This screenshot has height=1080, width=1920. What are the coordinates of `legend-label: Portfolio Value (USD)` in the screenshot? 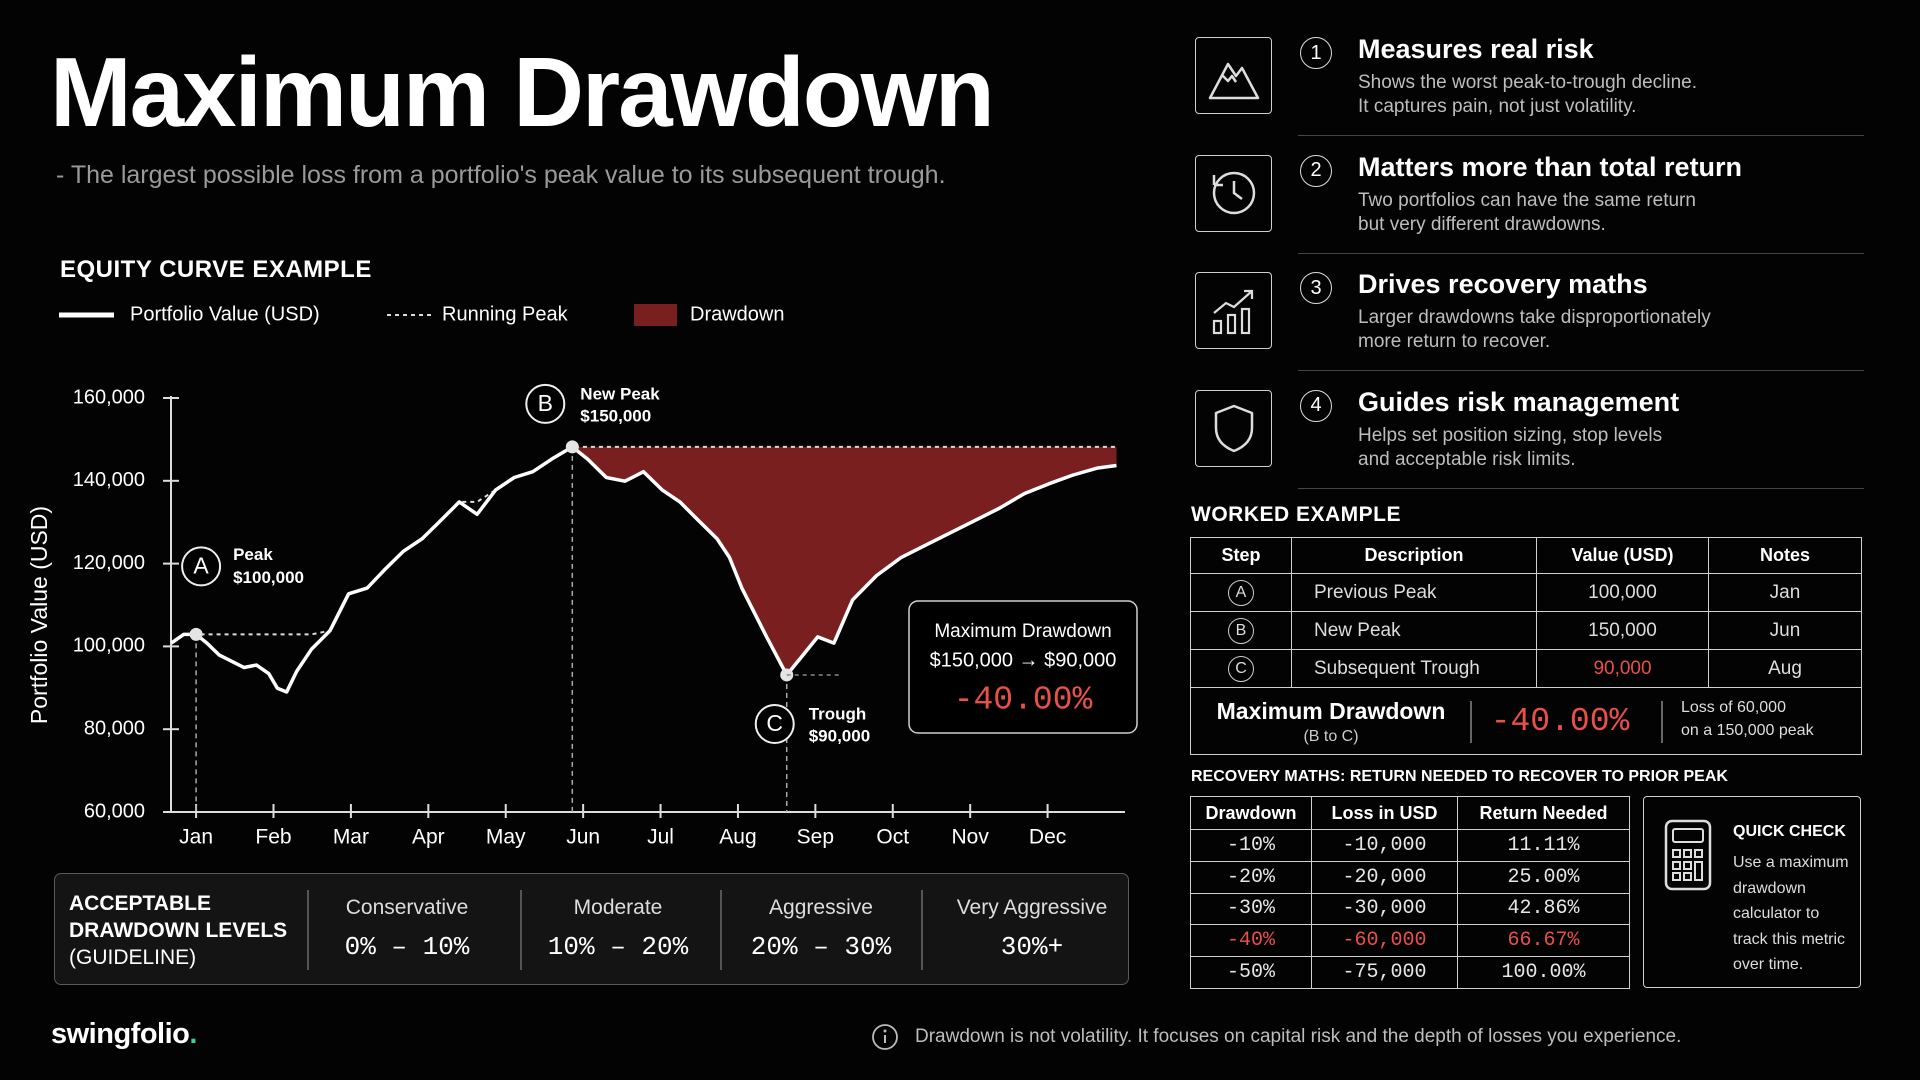 It's located at (225, 314).